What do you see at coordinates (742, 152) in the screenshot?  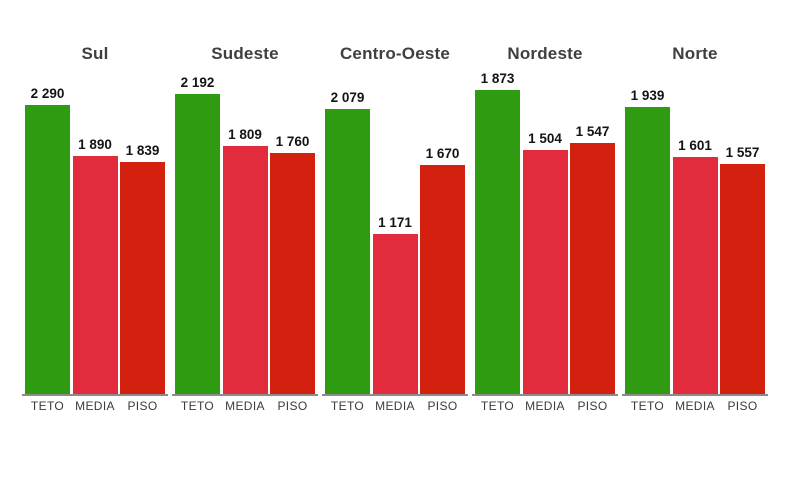 I see `value-label-norte-piso: 1 557` at bounding box center [742, 152].